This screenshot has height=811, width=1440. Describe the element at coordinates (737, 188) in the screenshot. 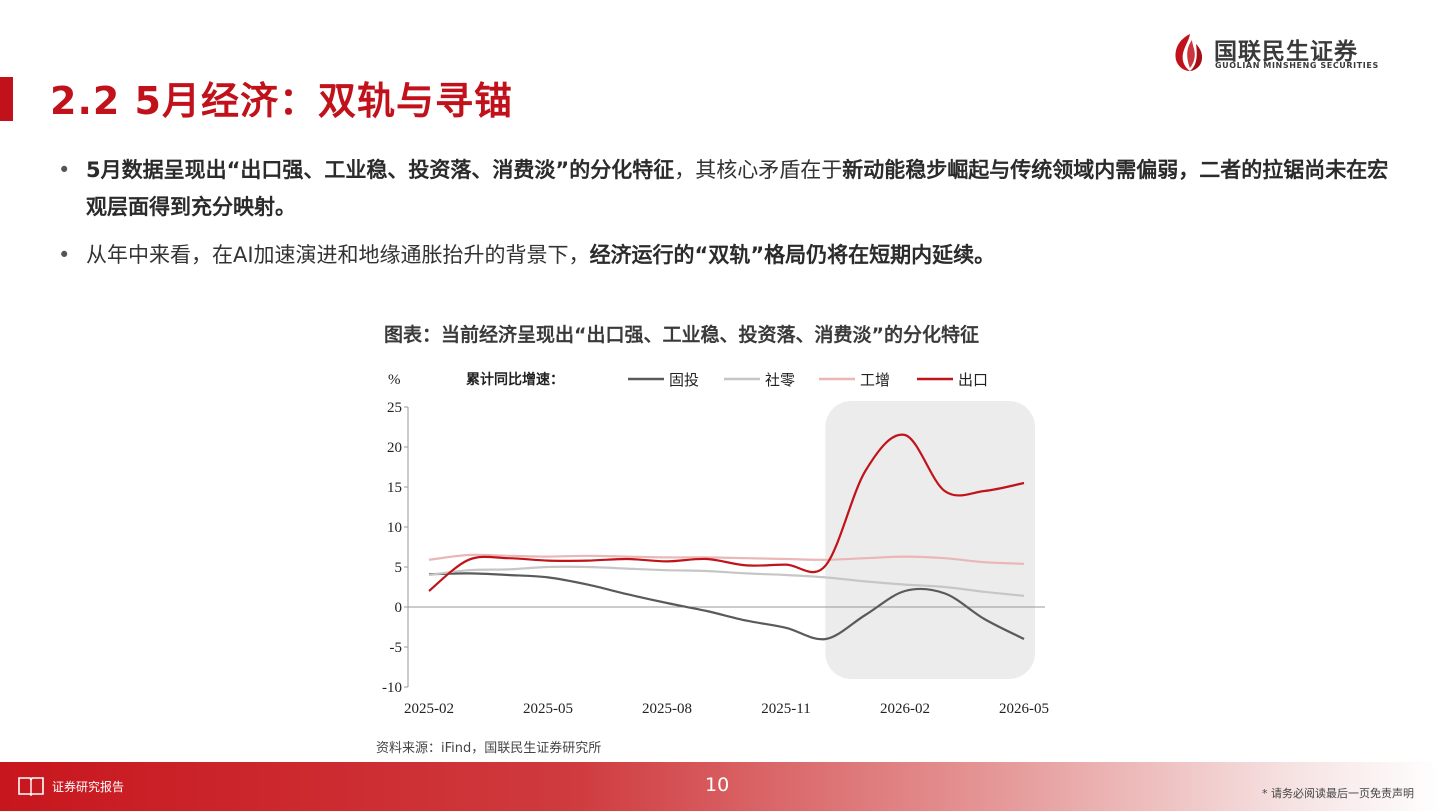

I see `bullet-text-bold: 新动能稳步崛起与传统领域内需偏弱，二者的拉锯尚未在宏观层面得到充分映射。` at that location.